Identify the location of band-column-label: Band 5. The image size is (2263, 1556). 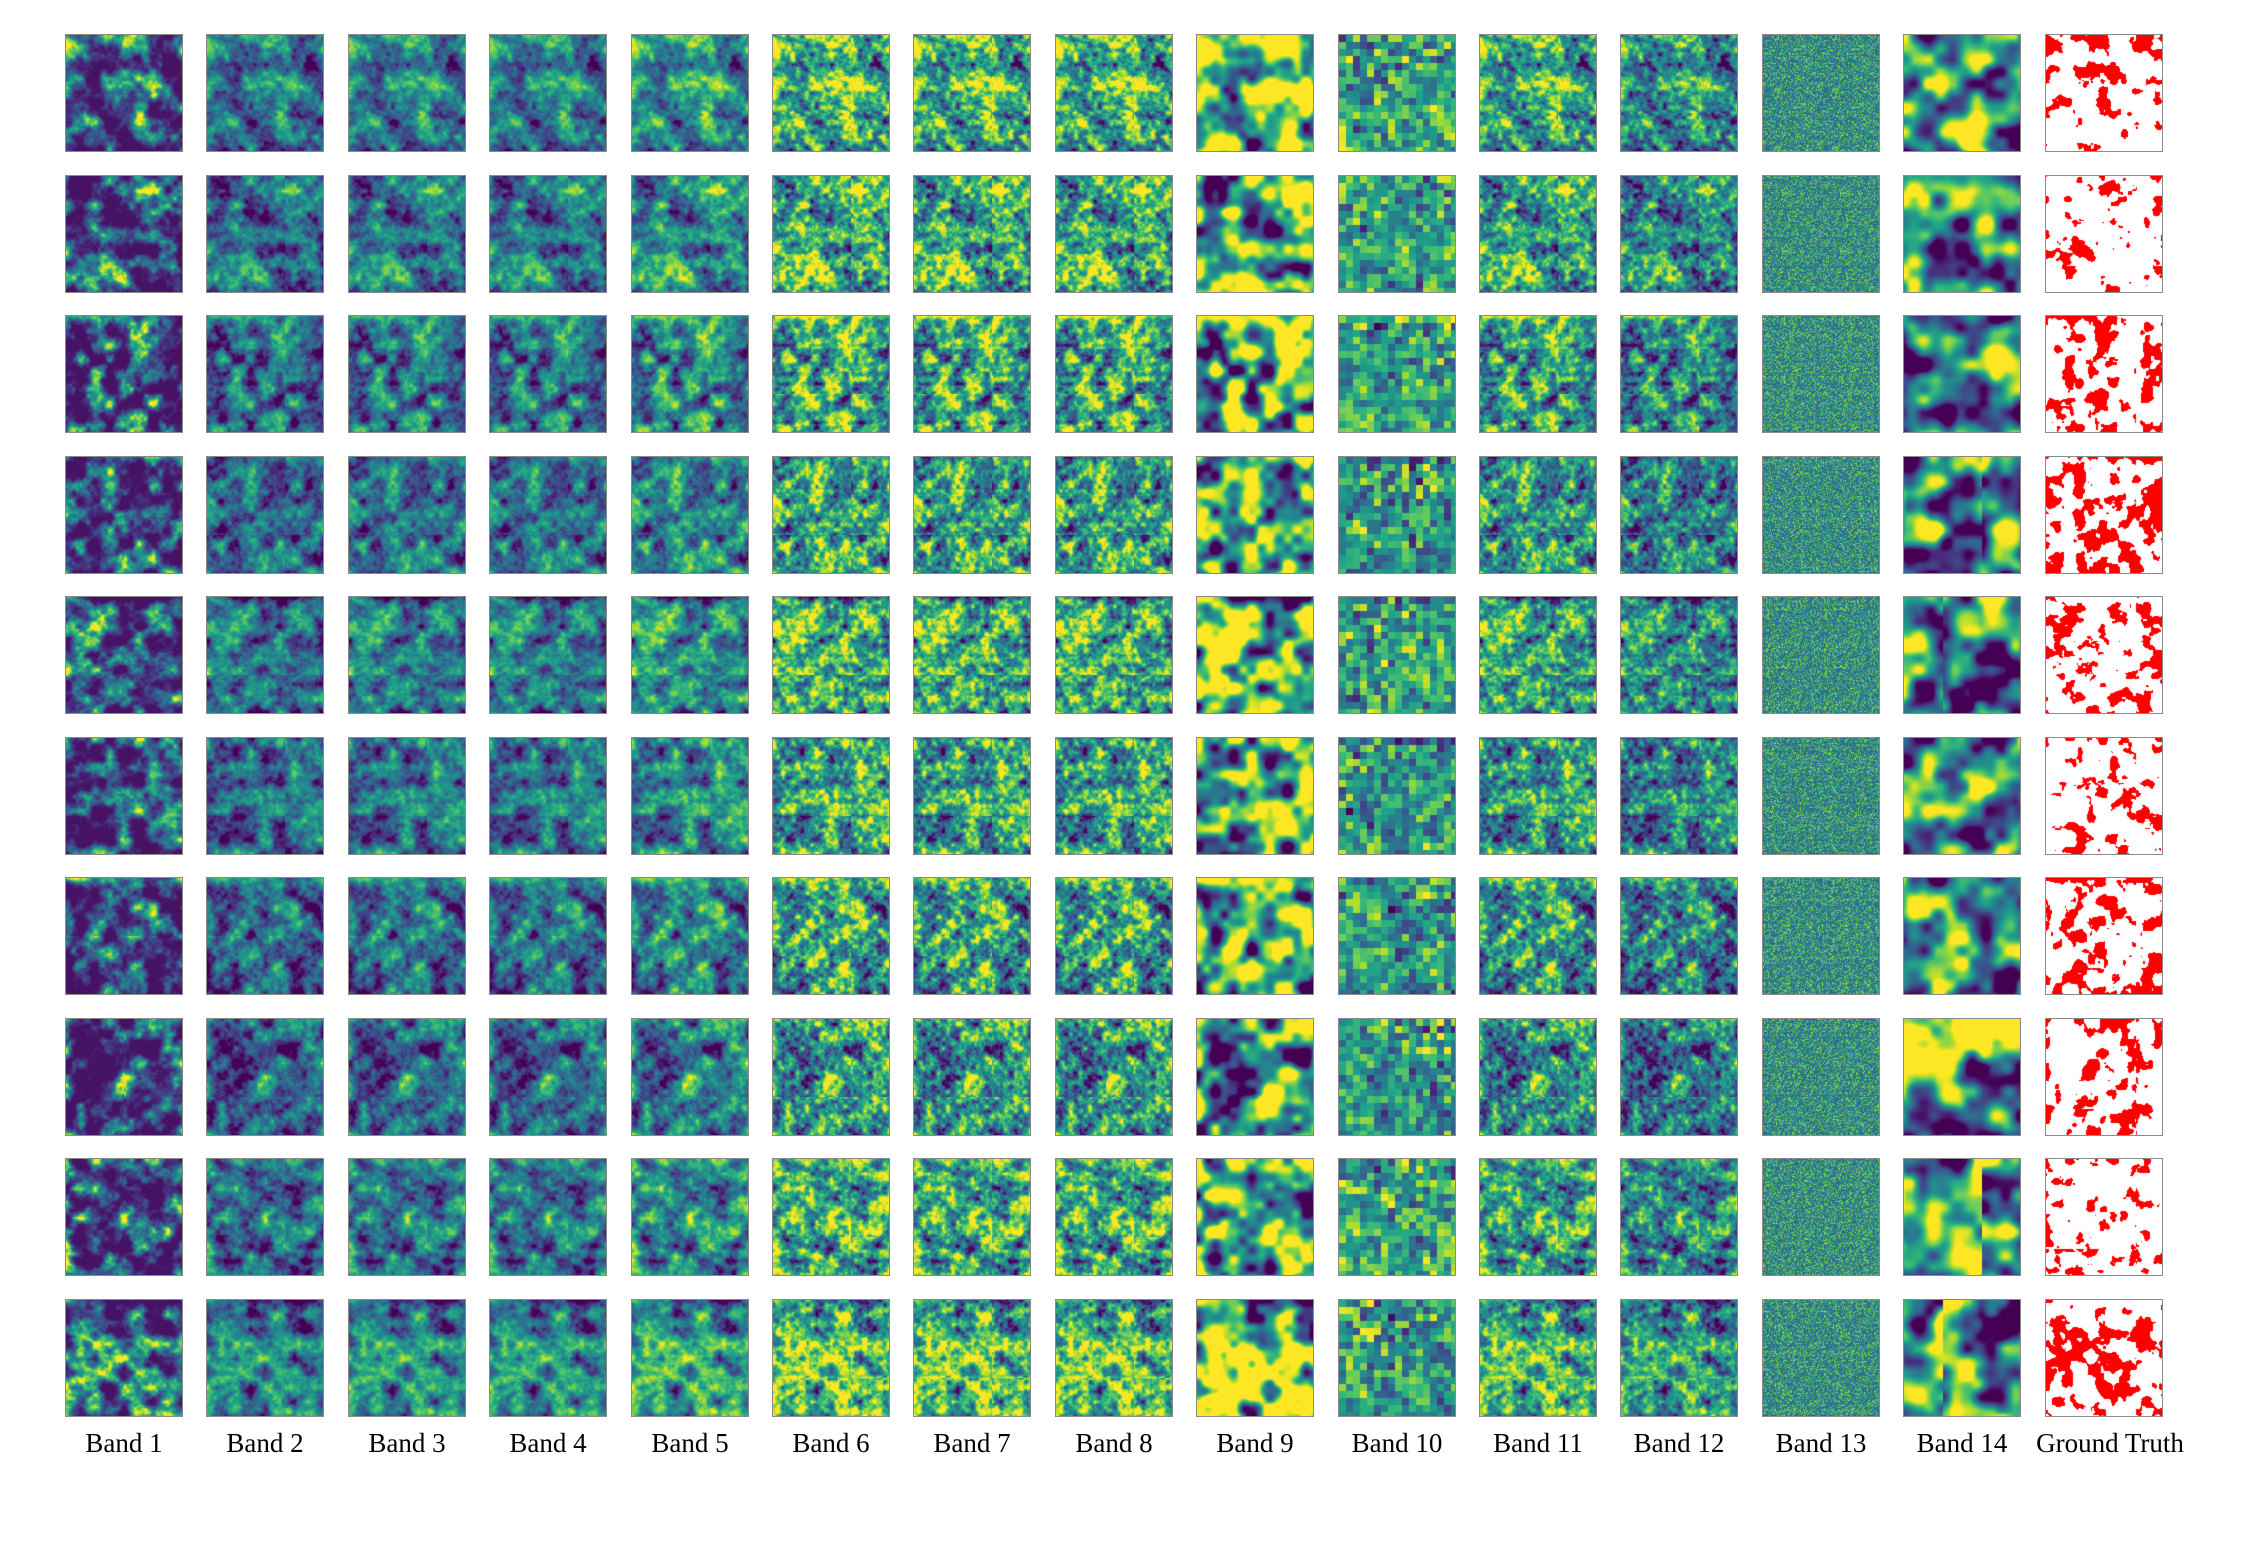
(690, 1443).